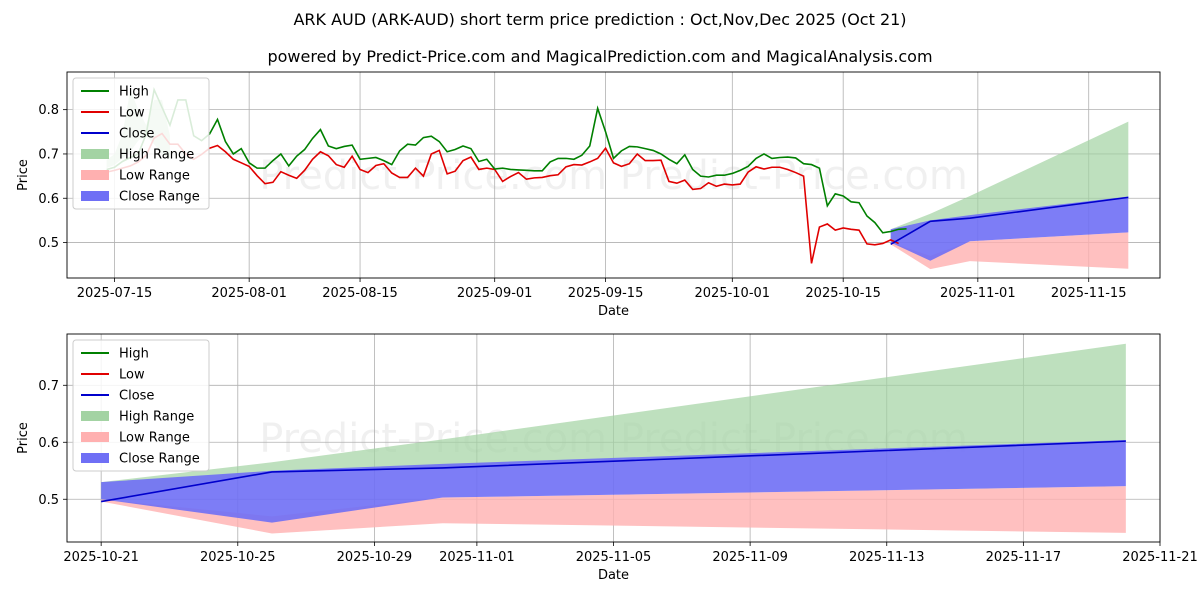  What do you see at coordinates (360, 293) in the screenshot?
I see `x-tick-label: 2025-08-15` at bounding box center [360, 293].